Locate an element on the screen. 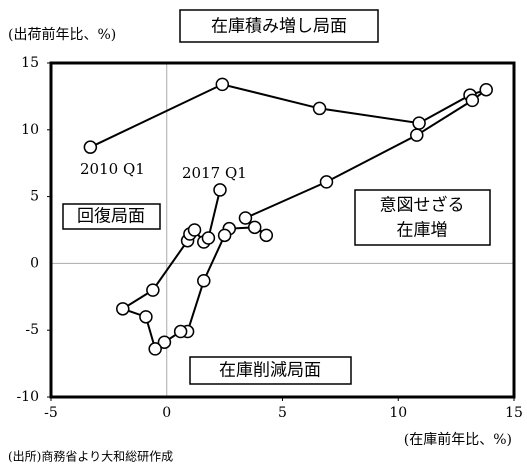 Image resolution: width=527 pixels, height=468 pixels. x-tick-label: 0 is located at coordinates (166, 413).